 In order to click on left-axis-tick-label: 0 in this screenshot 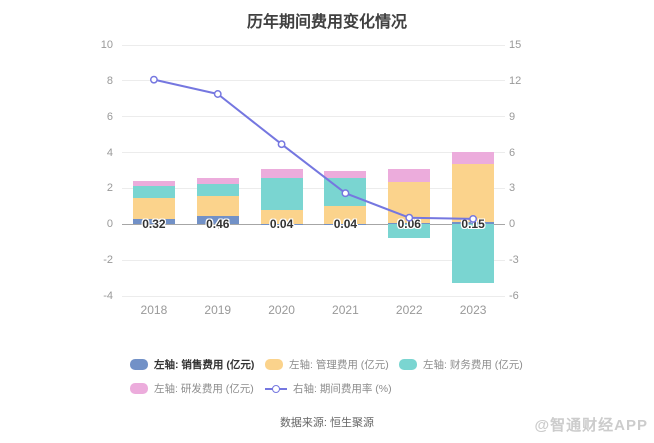, I will do `click(109, 224)`.